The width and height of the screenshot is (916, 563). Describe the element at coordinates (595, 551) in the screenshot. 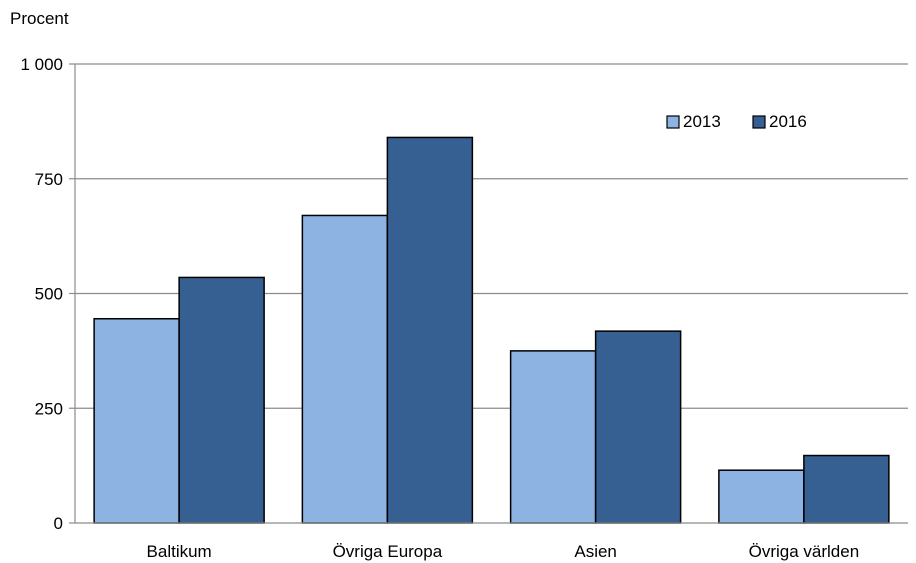

I see `x-tick-label: Asien` at that location.